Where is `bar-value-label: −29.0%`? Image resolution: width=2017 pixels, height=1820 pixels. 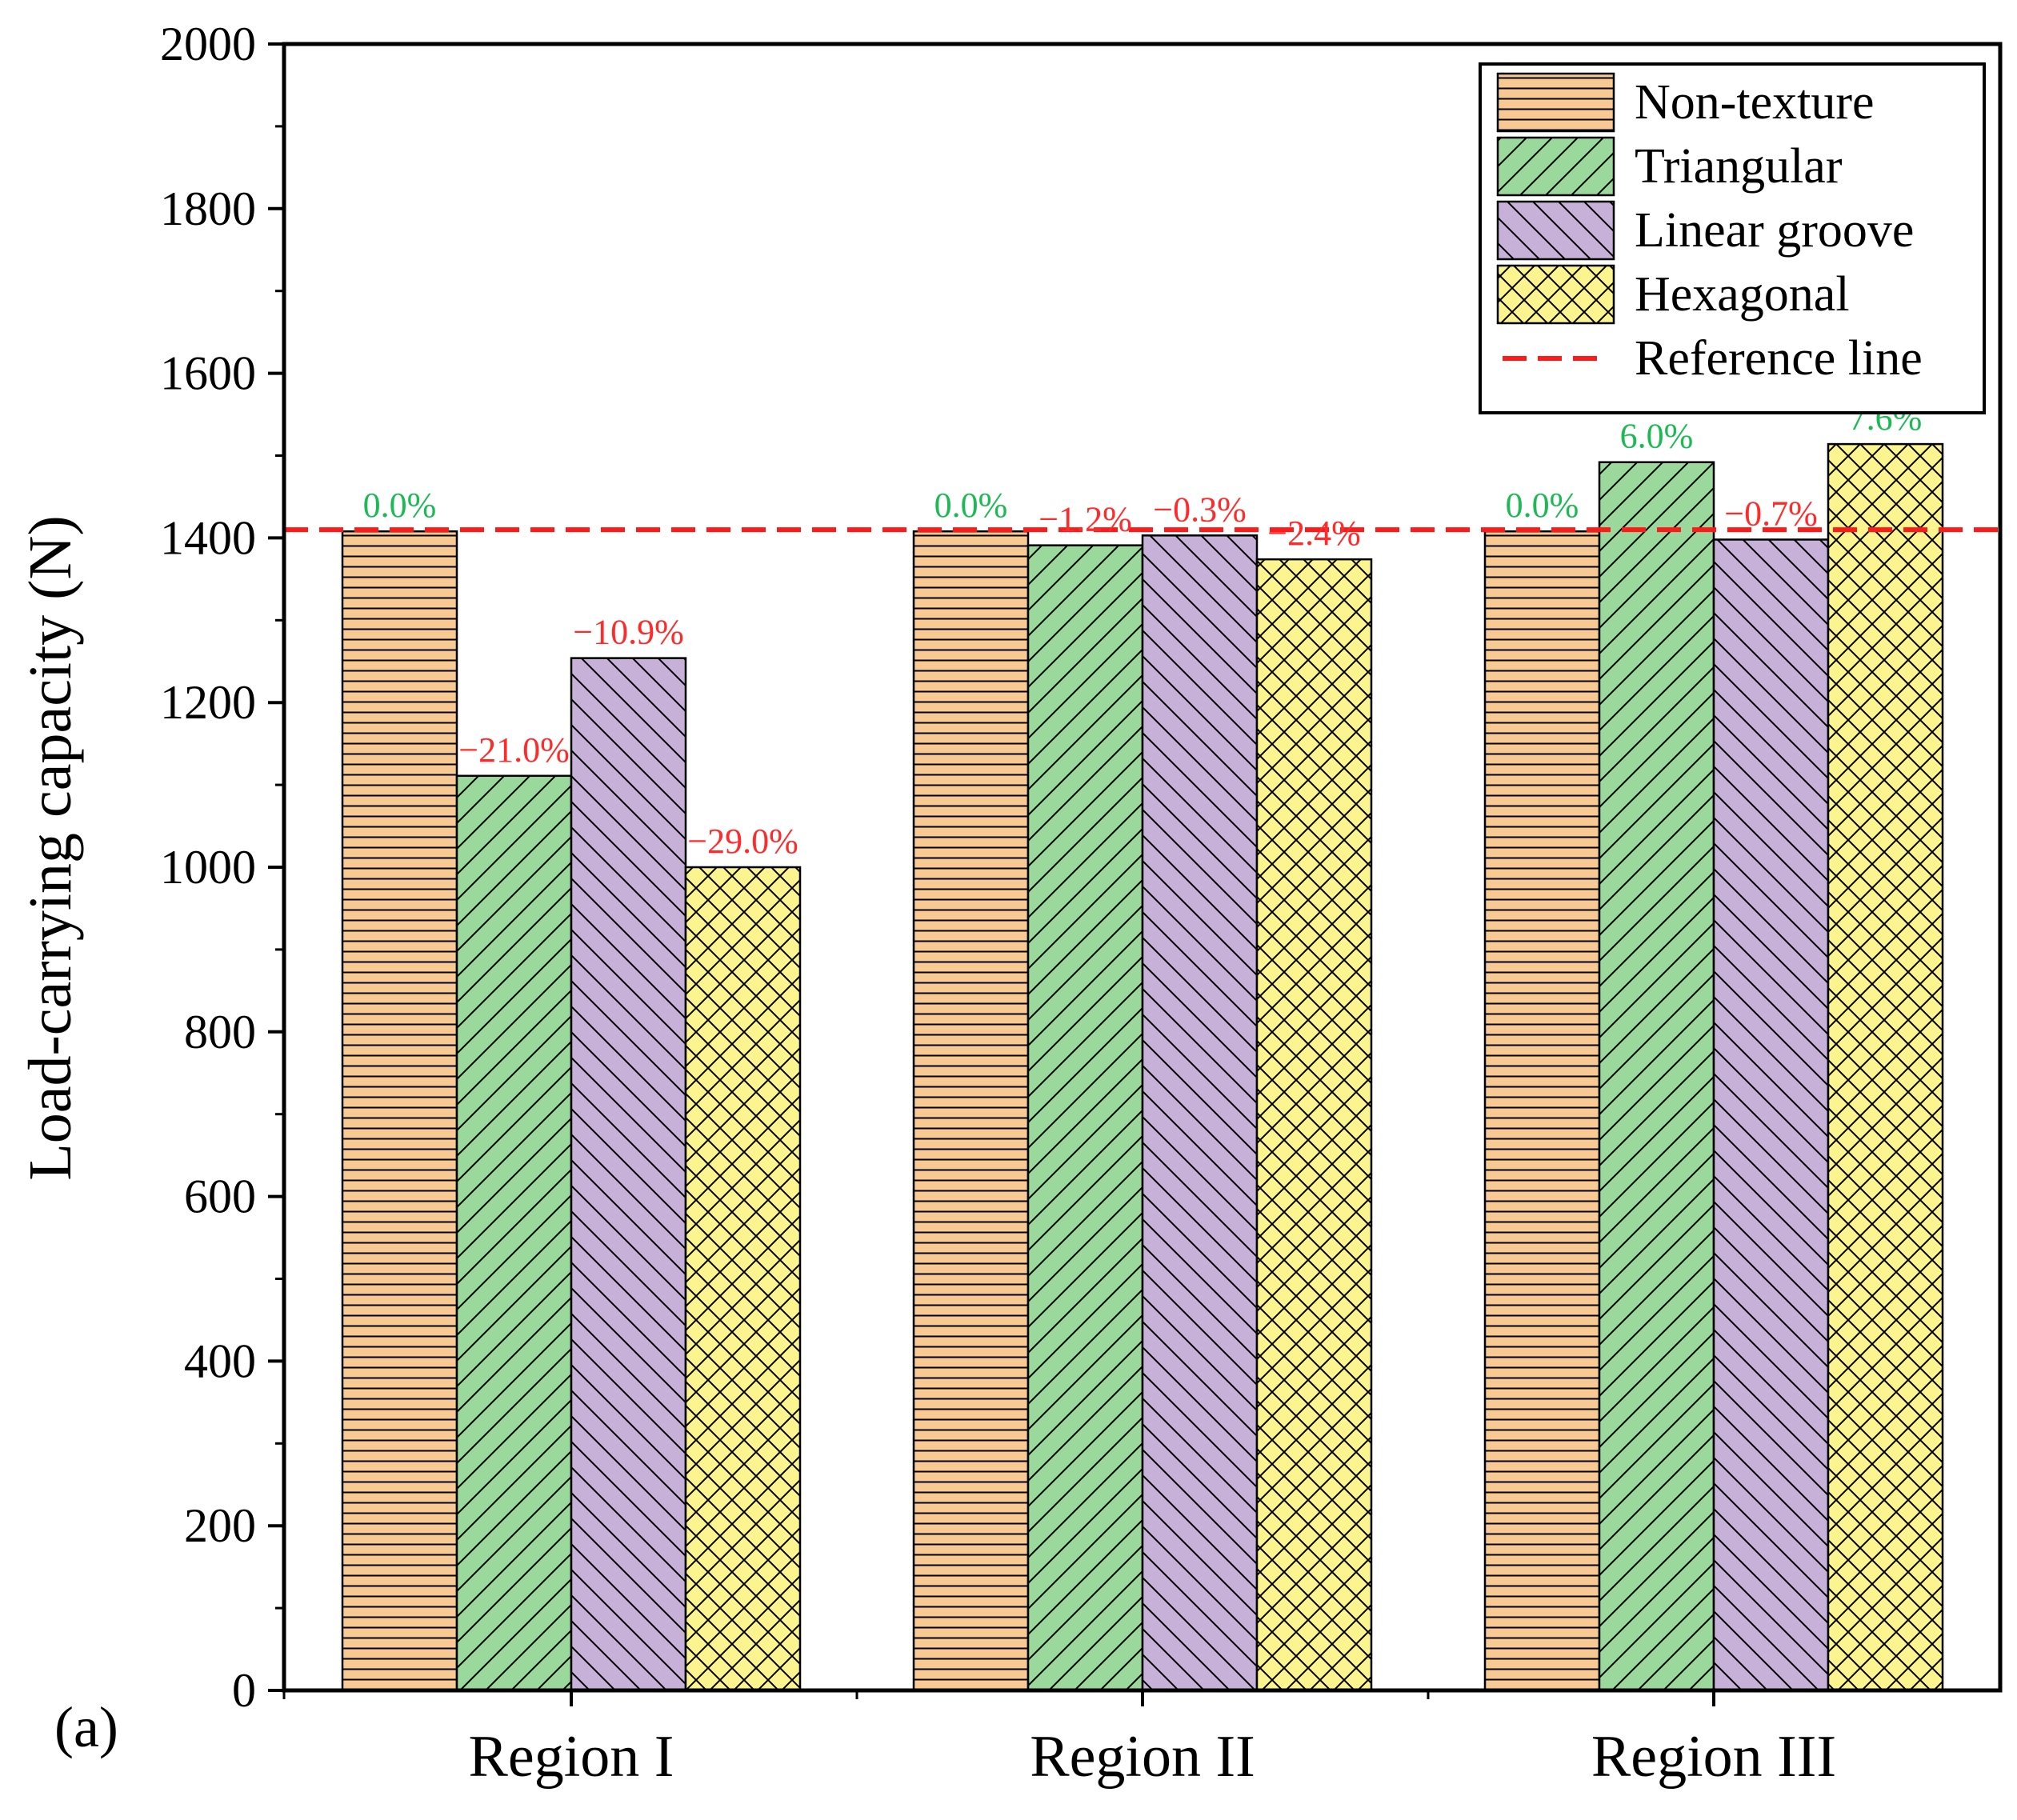 bar-value-label: −29.0% is located at coordinates (742, 841).